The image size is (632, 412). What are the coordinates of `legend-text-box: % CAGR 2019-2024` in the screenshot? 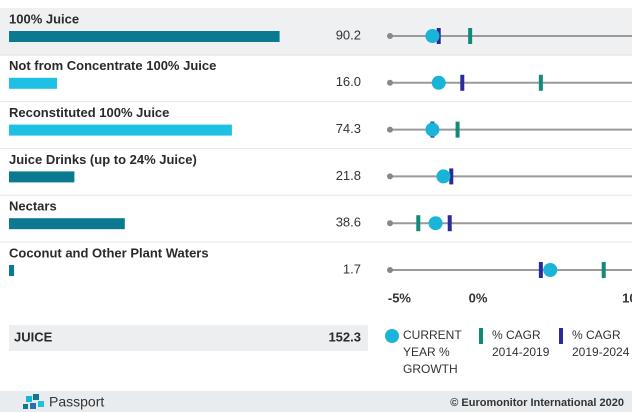 It's located at (601, 343).